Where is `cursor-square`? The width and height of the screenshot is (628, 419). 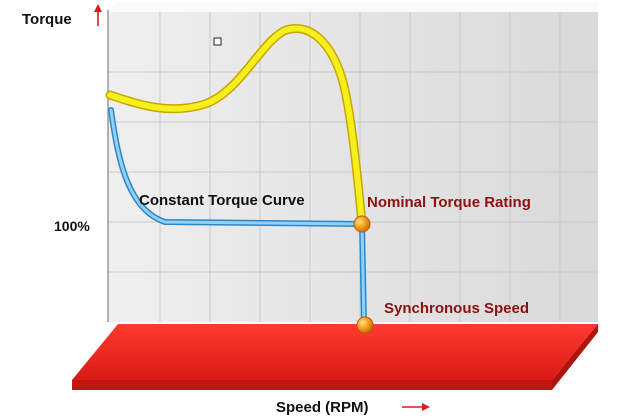
cursor-square is located at coordinates (217, 41).